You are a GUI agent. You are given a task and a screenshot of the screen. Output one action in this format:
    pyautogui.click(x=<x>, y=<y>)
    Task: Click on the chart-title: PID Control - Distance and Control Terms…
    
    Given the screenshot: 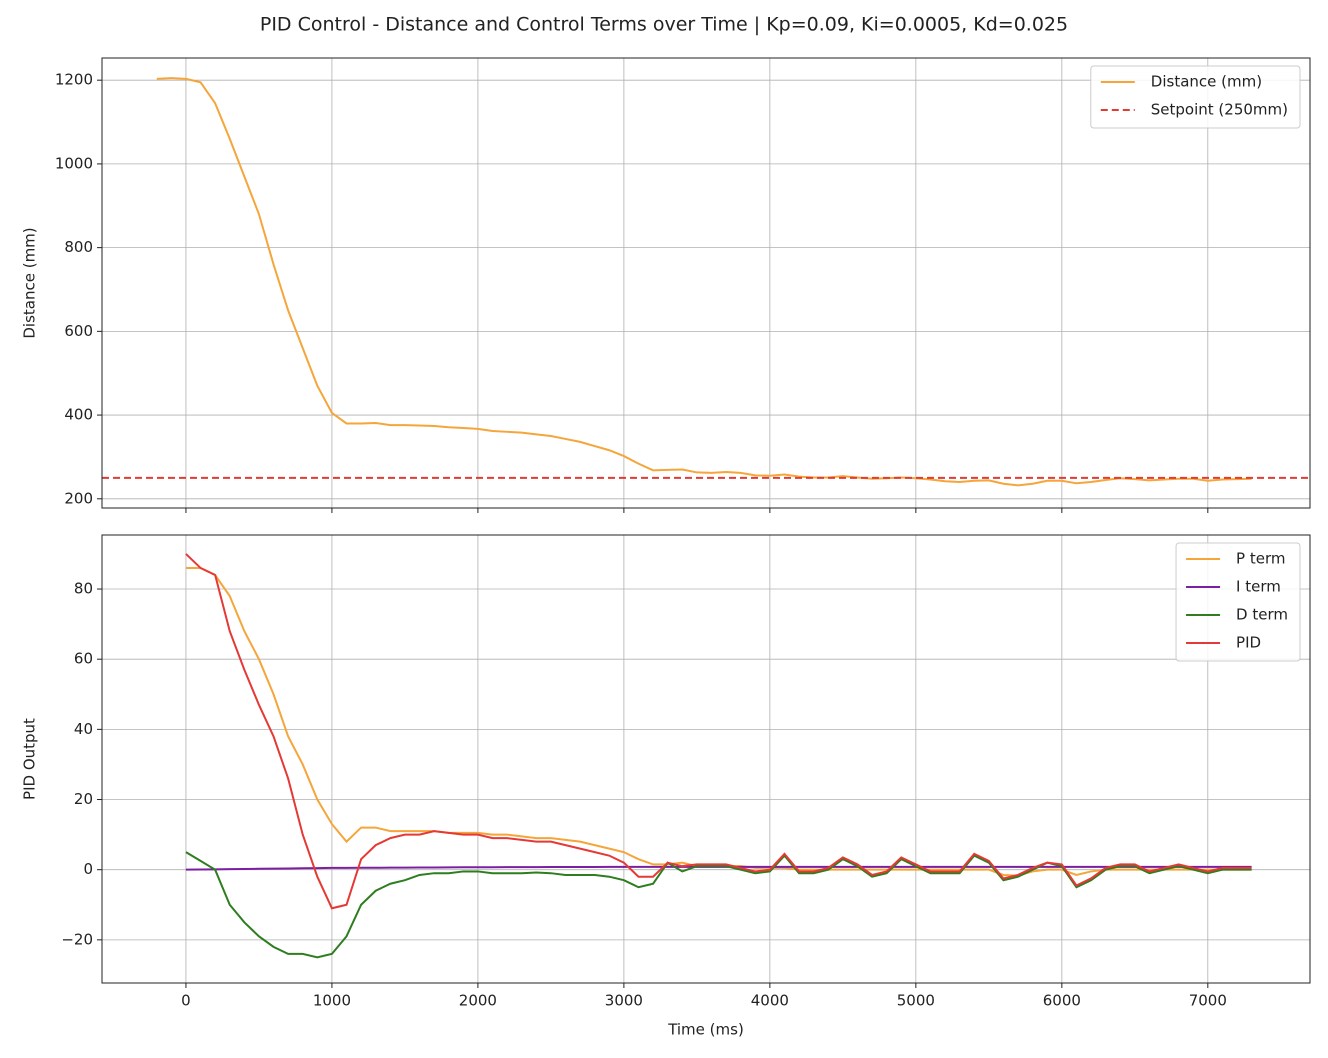 What is the action you would take?
    pyautogui.click(x=664, y=25)
    